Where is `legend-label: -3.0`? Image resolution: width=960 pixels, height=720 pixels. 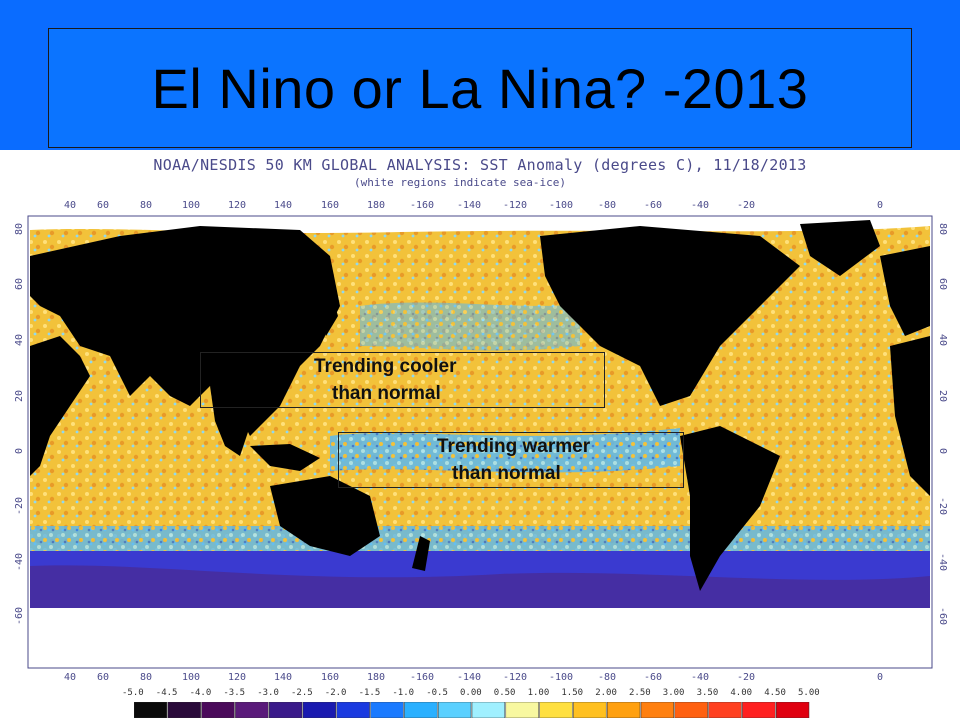 legend-label: -3.0 is located at coordinates (268, 693).